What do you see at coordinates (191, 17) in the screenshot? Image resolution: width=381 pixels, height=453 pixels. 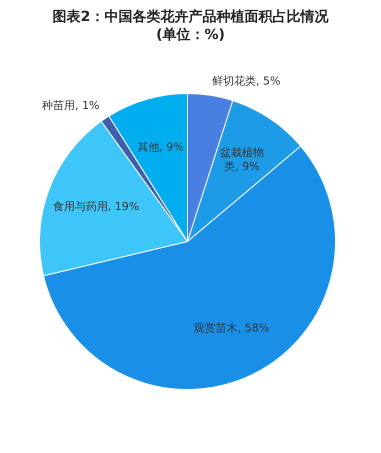 I see `chart-title: 图表2：中国各类花卉产品种植面积占比情况` at bounding box center [191, 17].